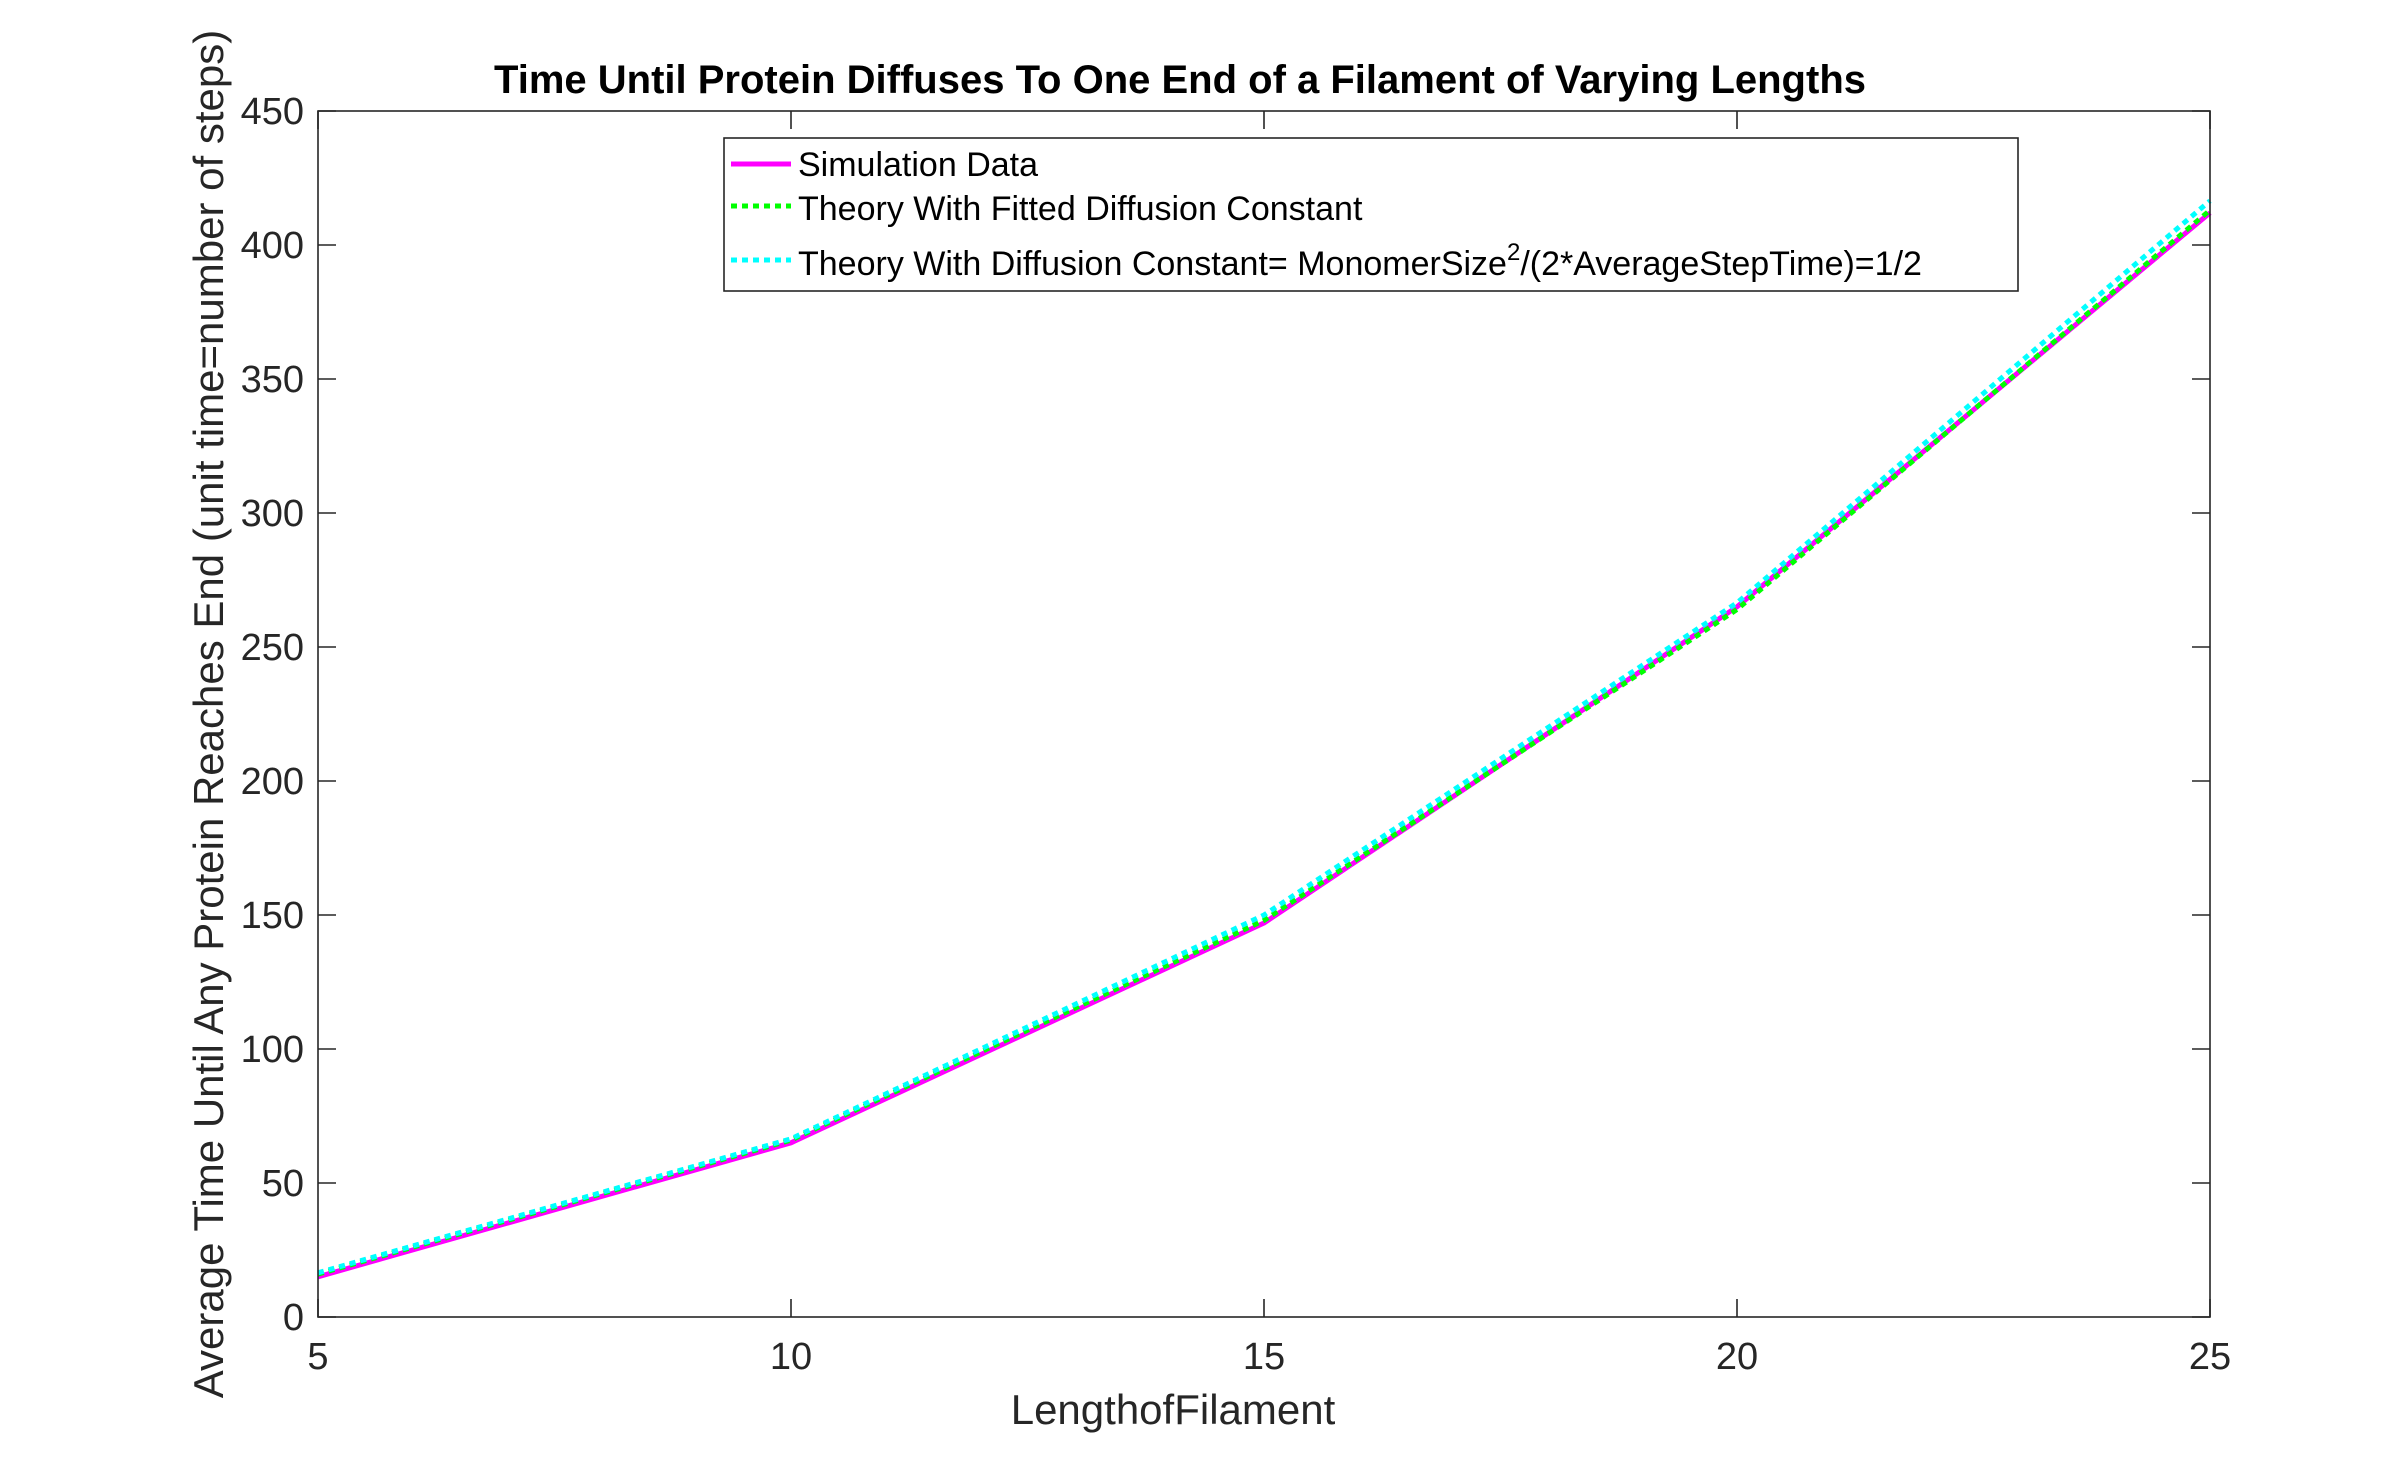 The image size is (2408, 1465). What do you see at coordinates (272, 514) in the screenshot?
I see `y-tick-label: 300` at bounding box center [272, 514].